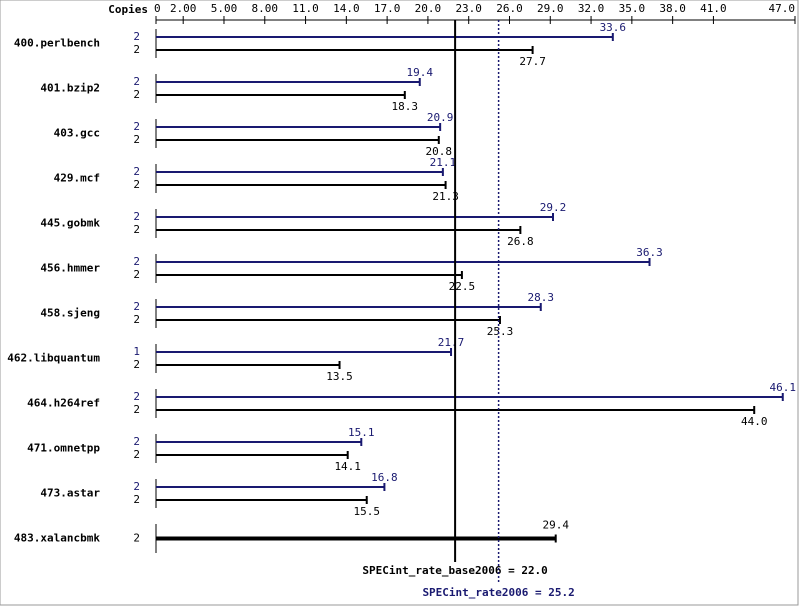 This screenshot has height=606, width=799. Describe the element at coordinates (550, 8) in the screenshot. I see `x-tick-label: 29.0` at that location.